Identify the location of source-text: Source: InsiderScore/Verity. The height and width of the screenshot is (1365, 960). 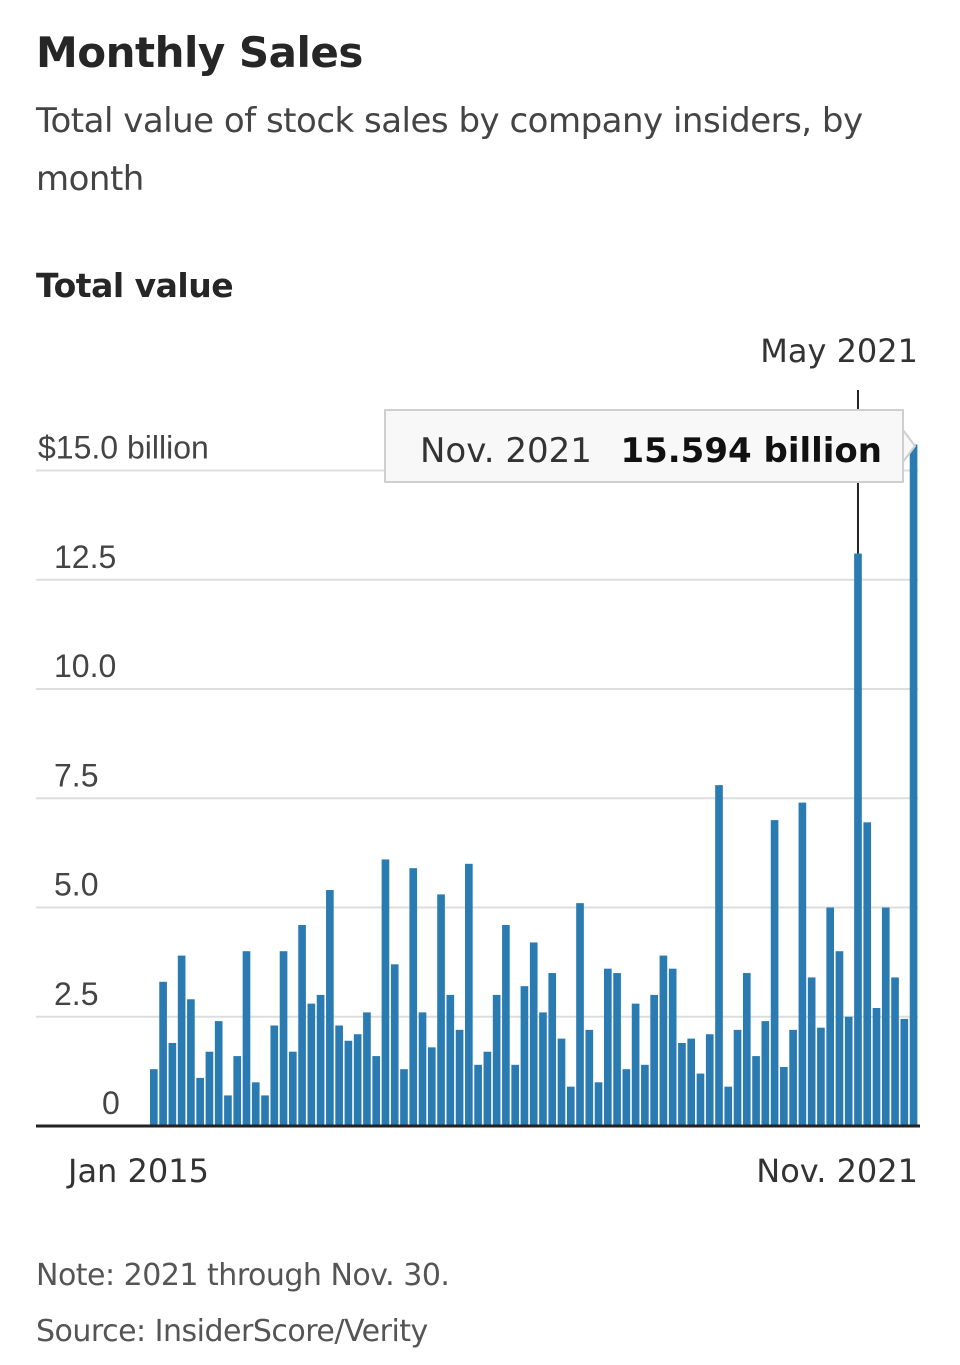
(232, 1331).